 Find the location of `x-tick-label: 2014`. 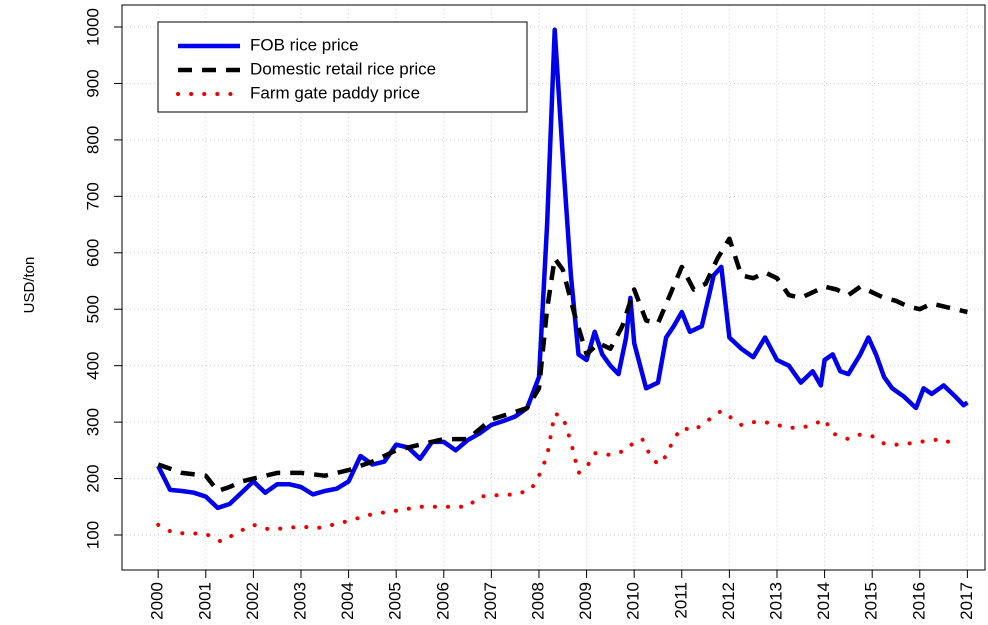

x-tick-label: 2014 is located at coordinates (823, 601).